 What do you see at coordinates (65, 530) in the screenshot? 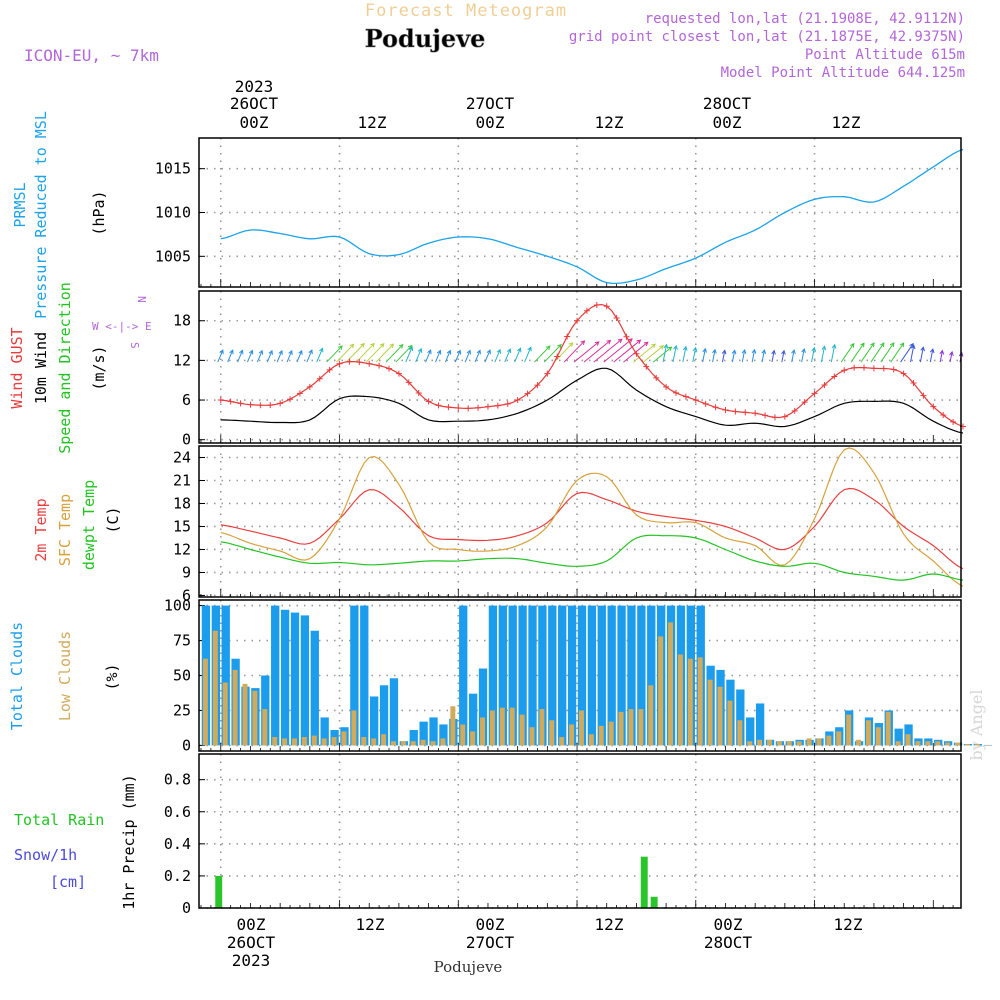
I see `temp-sfc-label: SFC Temp` at bounding box center [65, 530].